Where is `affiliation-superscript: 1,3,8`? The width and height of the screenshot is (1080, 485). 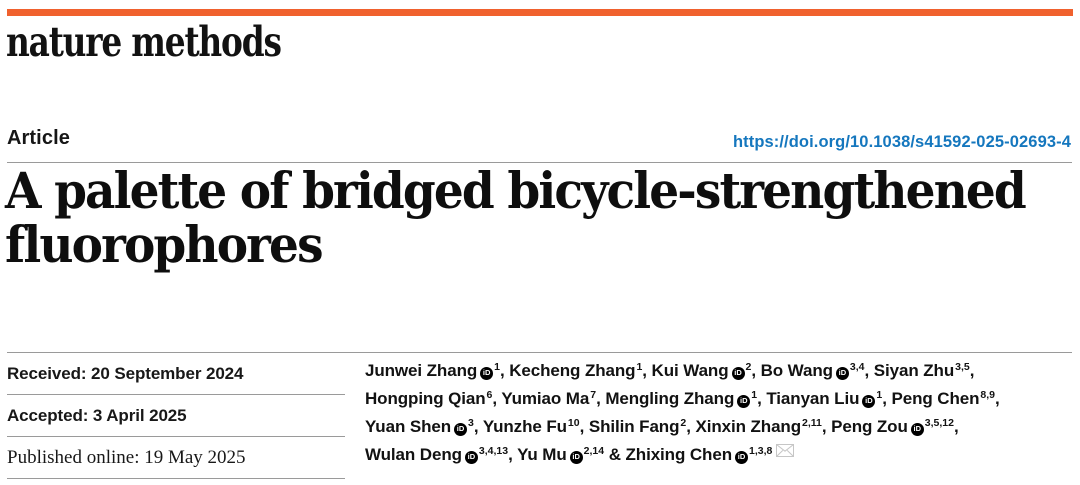 affiliation-superscript: 1,3,8 is located at coordinates (760, 451).